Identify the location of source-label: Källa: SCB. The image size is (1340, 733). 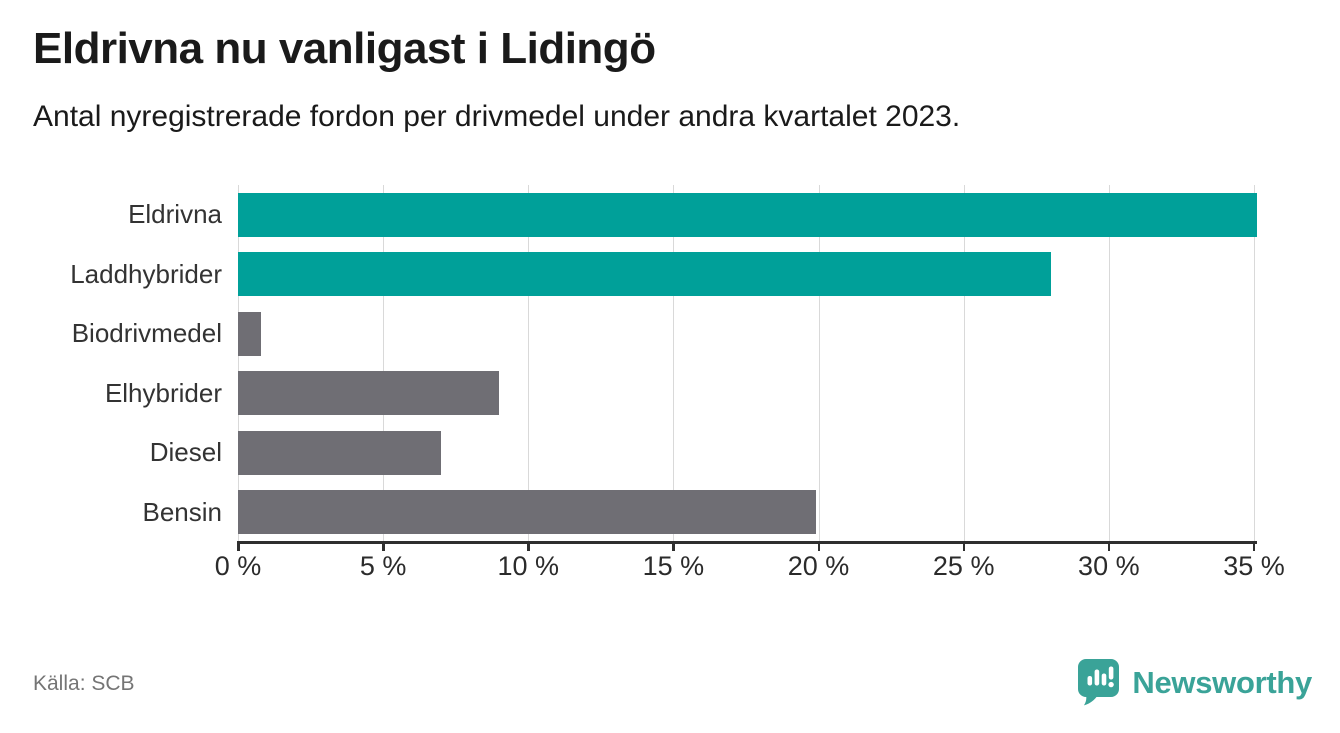
(84, 683).